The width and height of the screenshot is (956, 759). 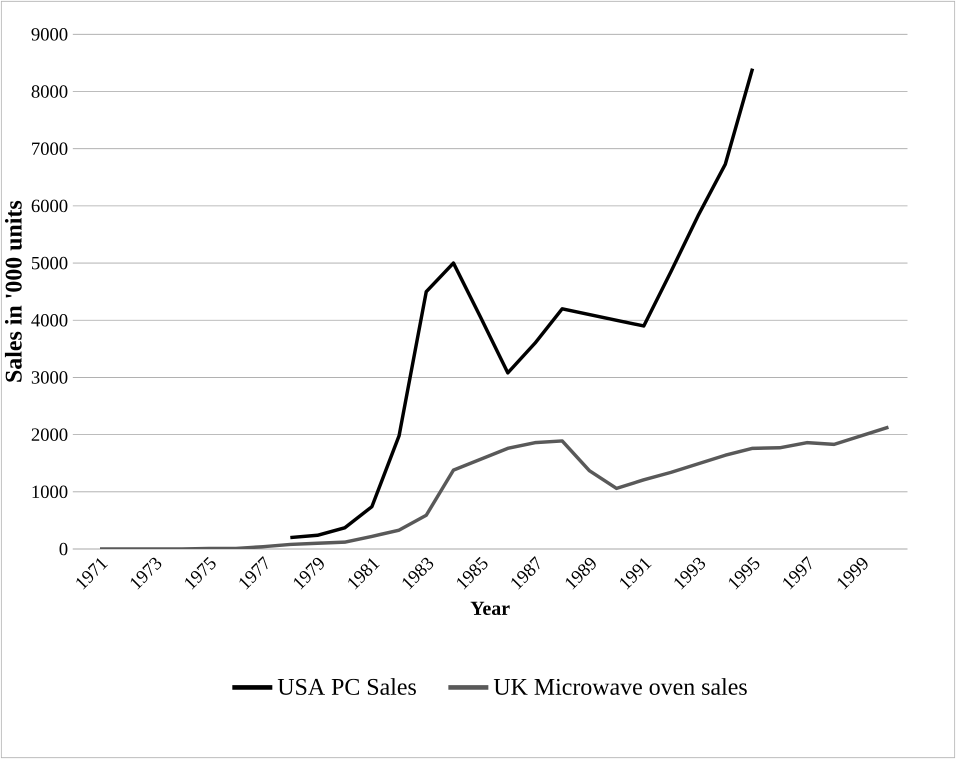 I want to click on y-tick-label: 1000, so click(x=50, y=492).